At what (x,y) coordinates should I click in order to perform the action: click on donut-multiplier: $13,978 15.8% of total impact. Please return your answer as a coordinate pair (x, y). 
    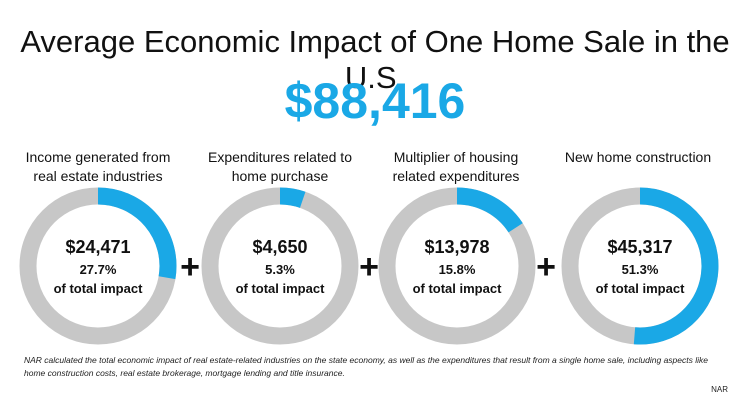
    Looking at the image, I should click on (457, 266).